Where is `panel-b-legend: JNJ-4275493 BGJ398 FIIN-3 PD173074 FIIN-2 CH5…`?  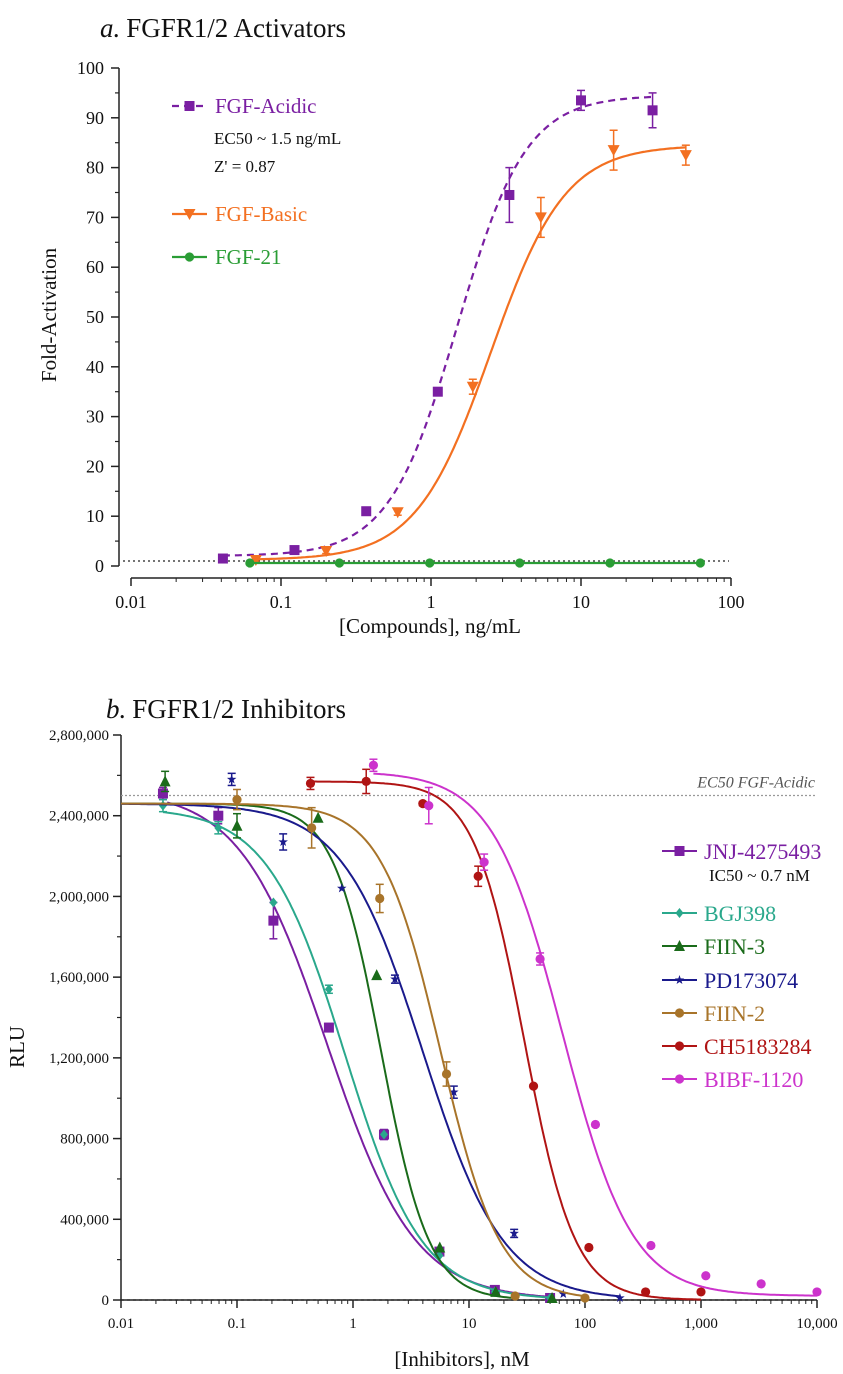 panel-b-legend: JNJ-4275493 BGJ398 FIIN-3 PD173074 FIIN-2 CH5… is located at coordinates (741, 965).